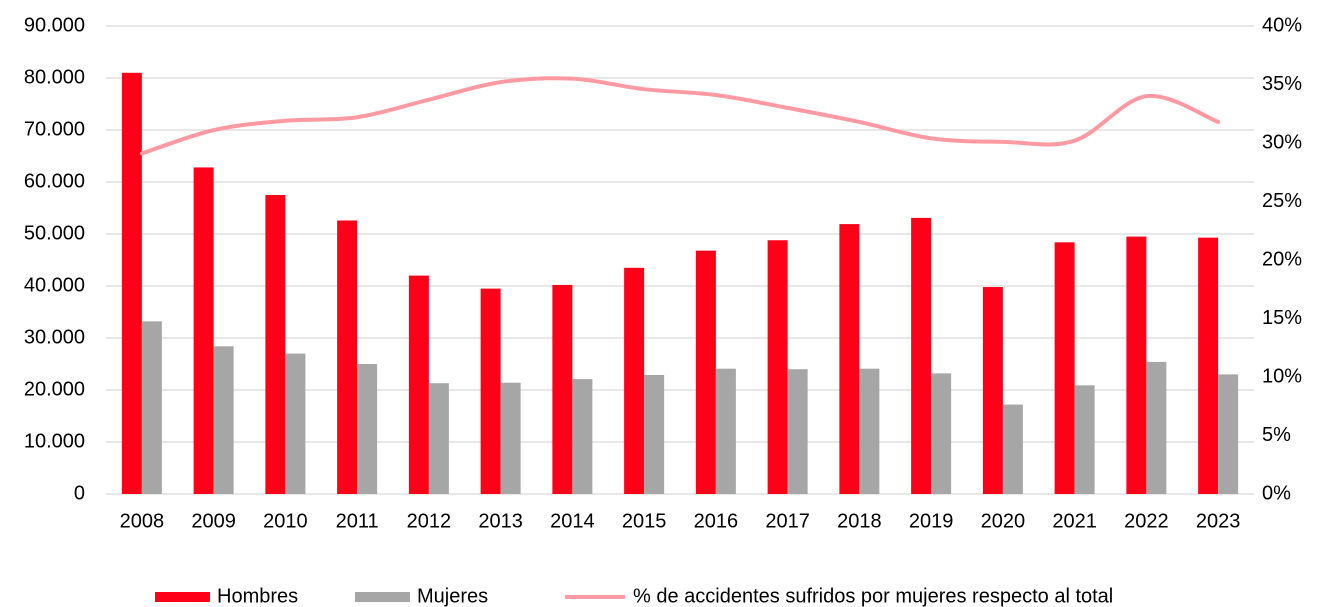 Image resolution: width=1325 pixels, height=607 pixels. I want to click on y-tick-label: 0, so click(79, 493).